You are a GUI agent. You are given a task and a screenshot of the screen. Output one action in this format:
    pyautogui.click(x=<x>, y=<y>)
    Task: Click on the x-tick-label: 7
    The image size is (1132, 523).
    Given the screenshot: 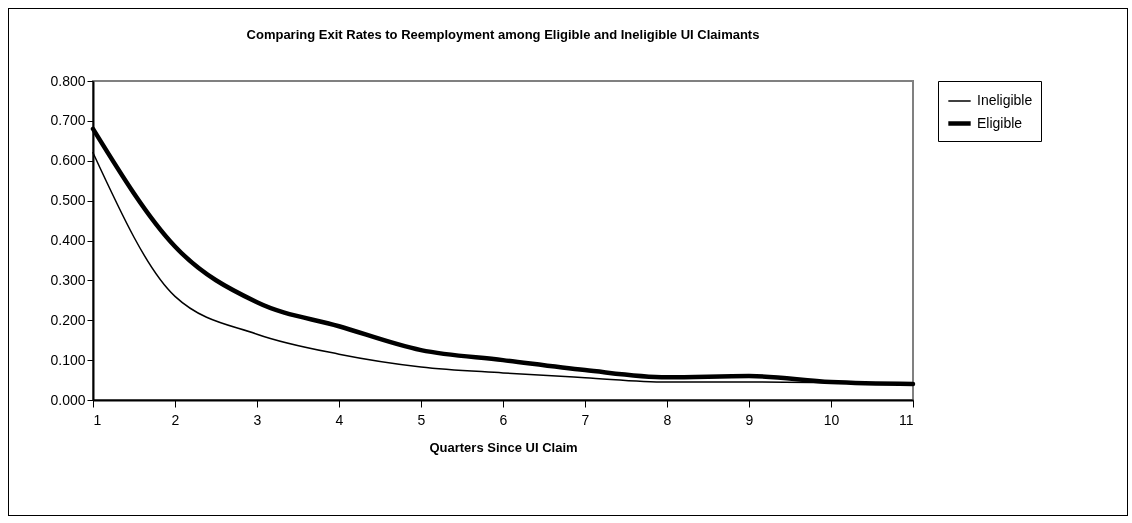 What is the action you would take?
    pyautogui.click(x=585, y=419)
    